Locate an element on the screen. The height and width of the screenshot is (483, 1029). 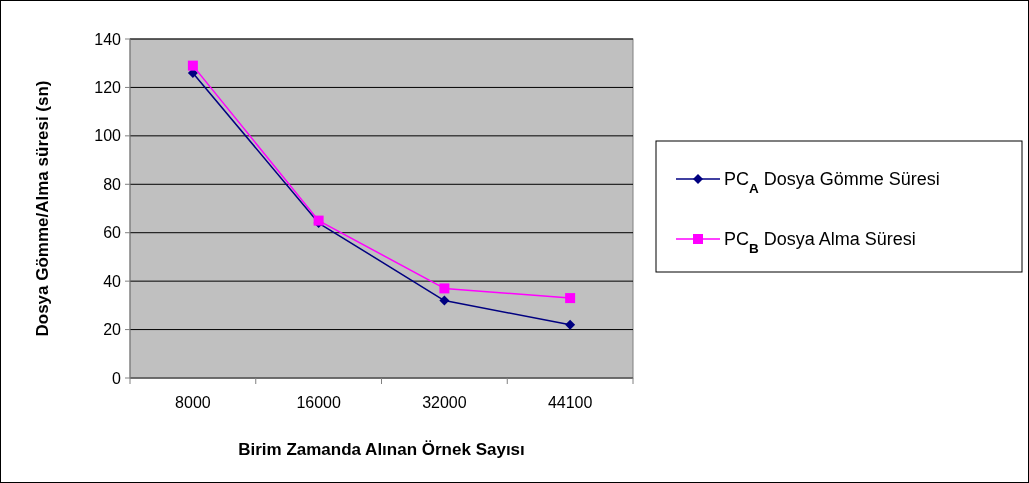
y-tick-label: 140 is located at coordinates (108, 39).